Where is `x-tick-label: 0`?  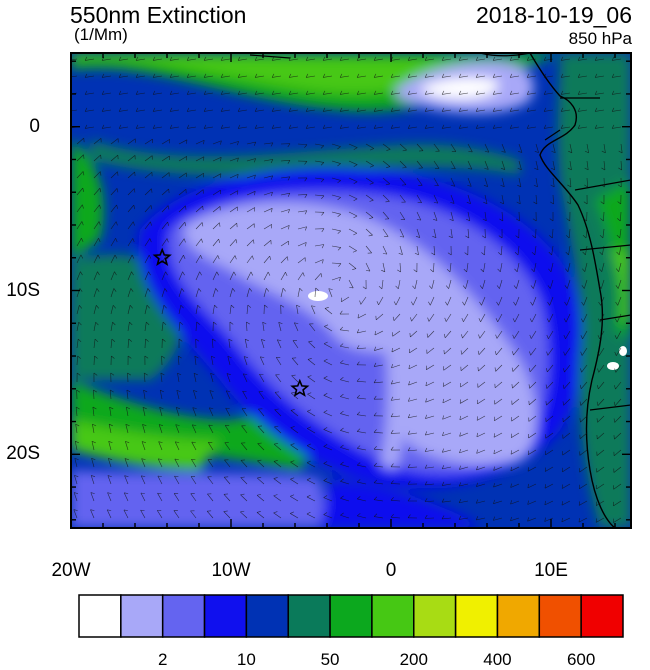 x-tick-label: 0 is located at coordinates (391, 571).